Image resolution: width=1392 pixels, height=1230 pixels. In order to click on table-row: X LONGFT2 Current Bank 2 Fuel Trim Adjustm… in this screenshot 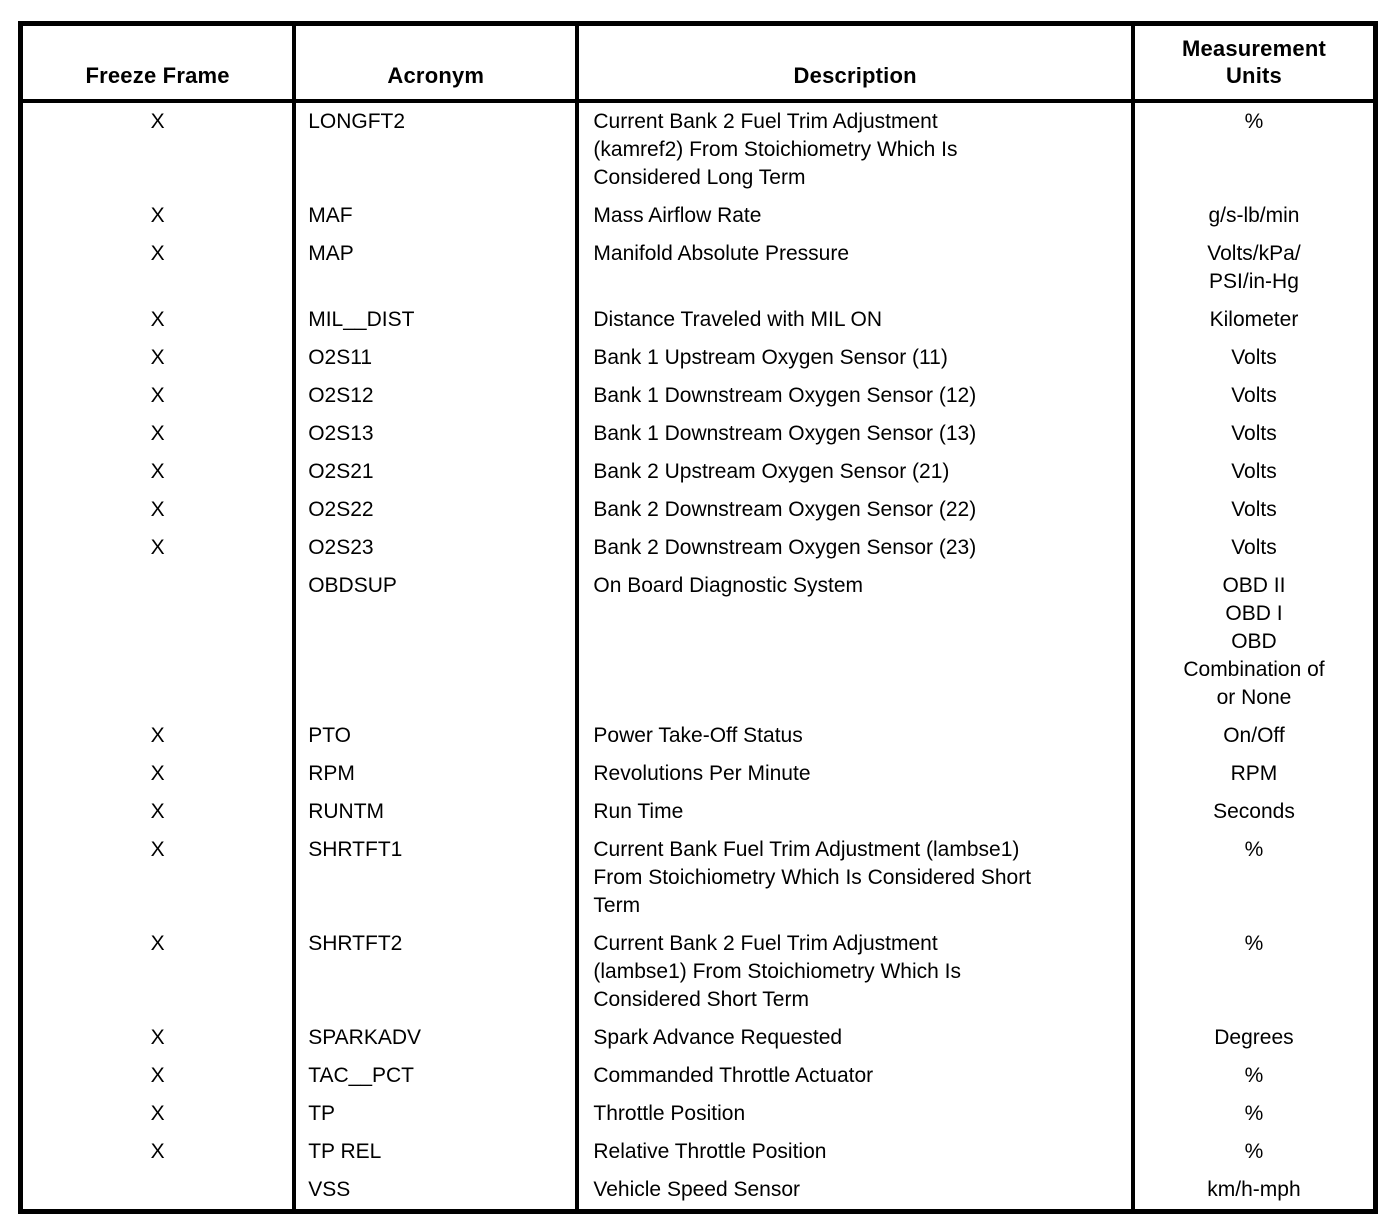, I will do `click(698, 149)`.